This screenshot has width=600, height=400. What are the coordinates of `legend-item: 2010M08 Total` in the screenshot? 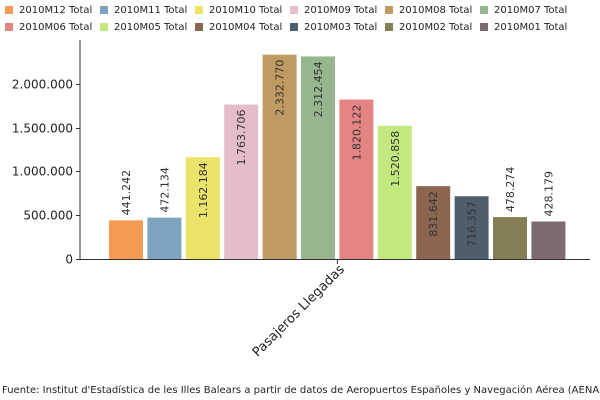 It's located at (428, 10).